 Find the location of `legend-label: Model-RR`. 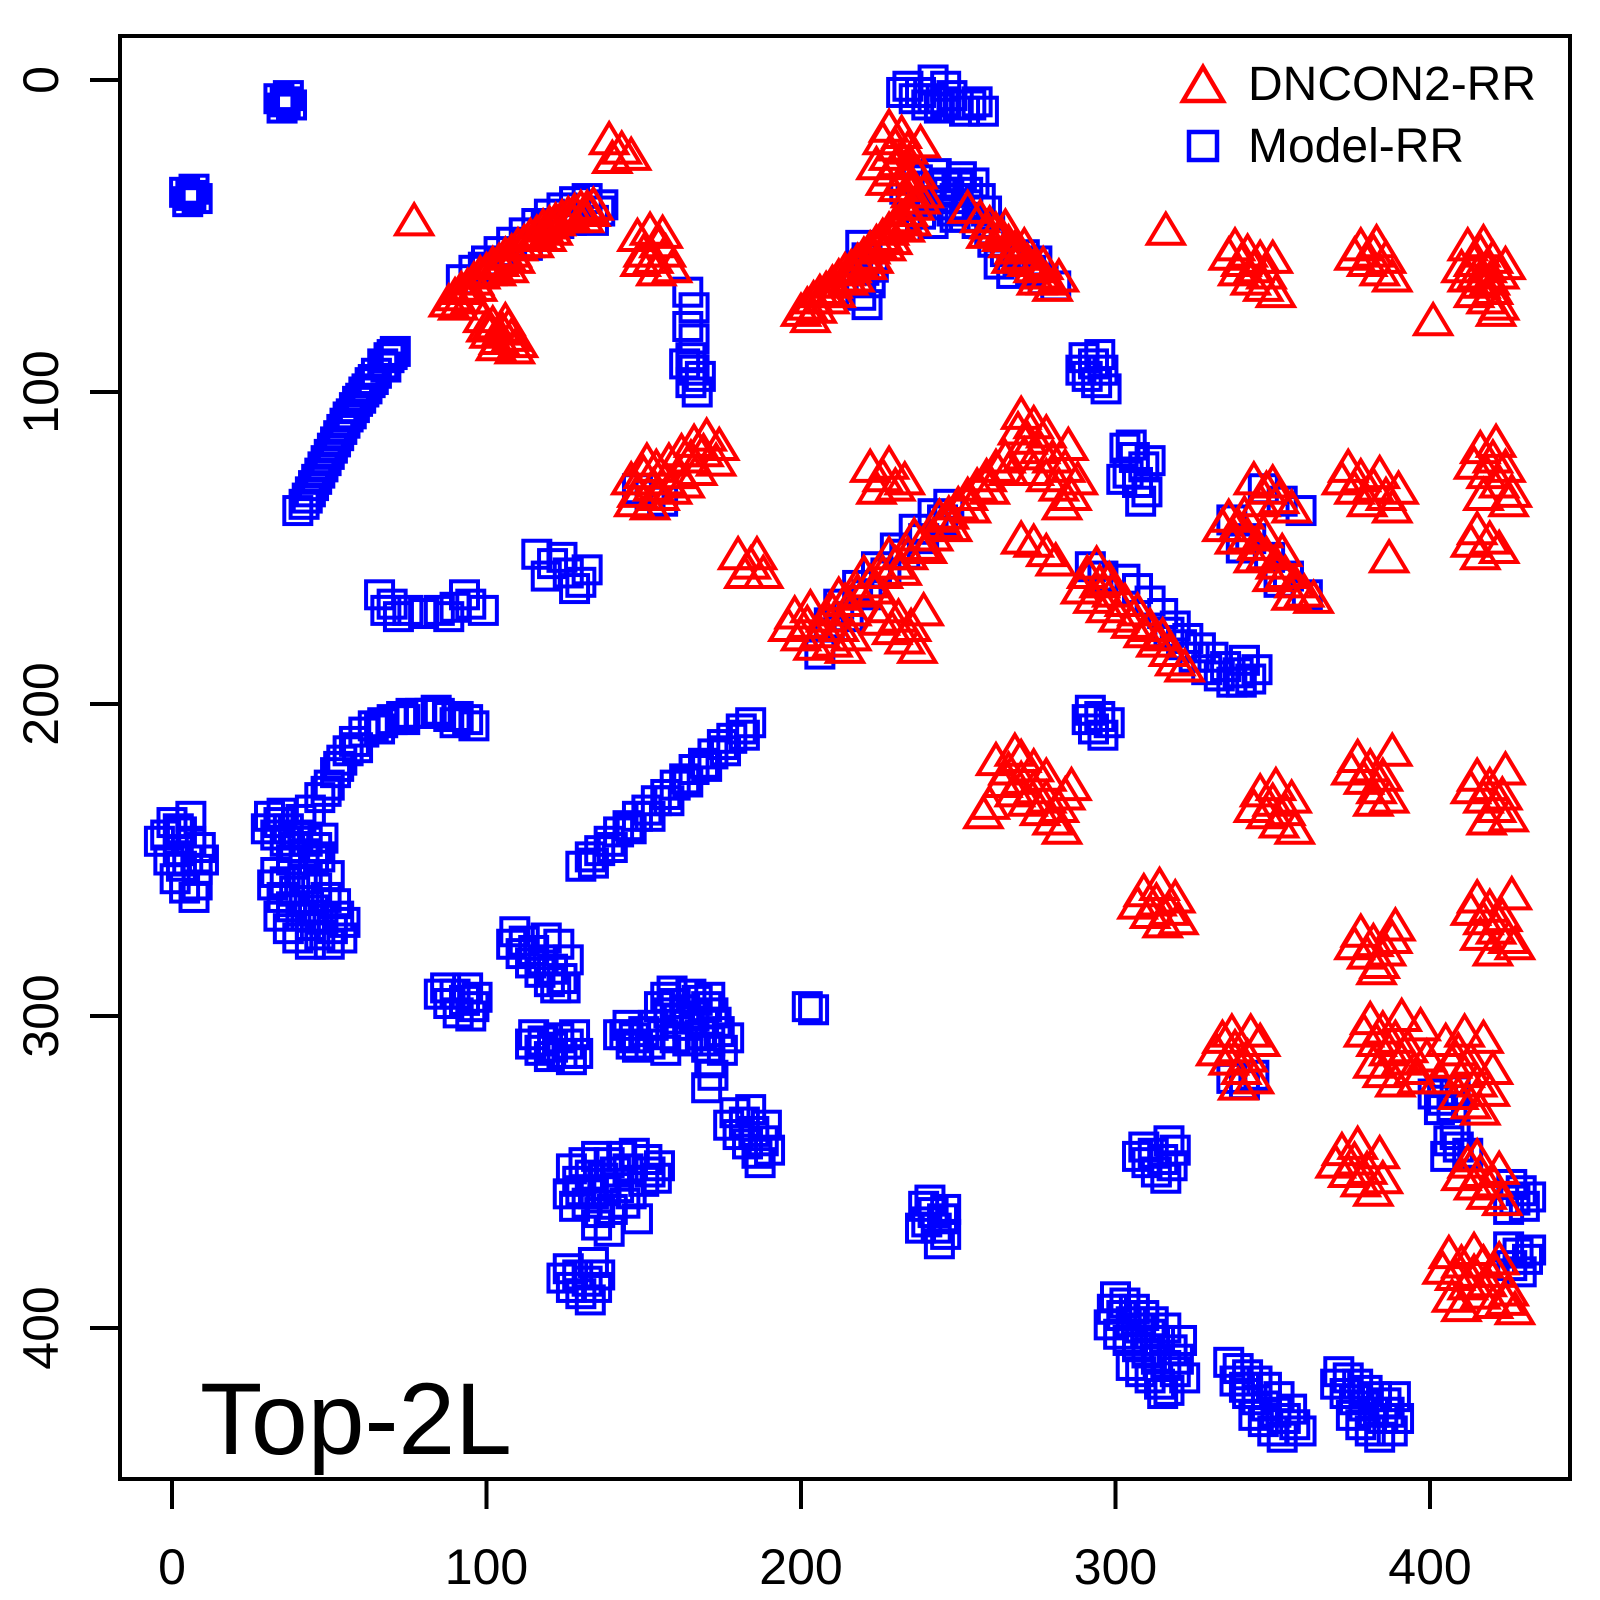

legend-label: Model-RR is located at coordinates (1356, 146).